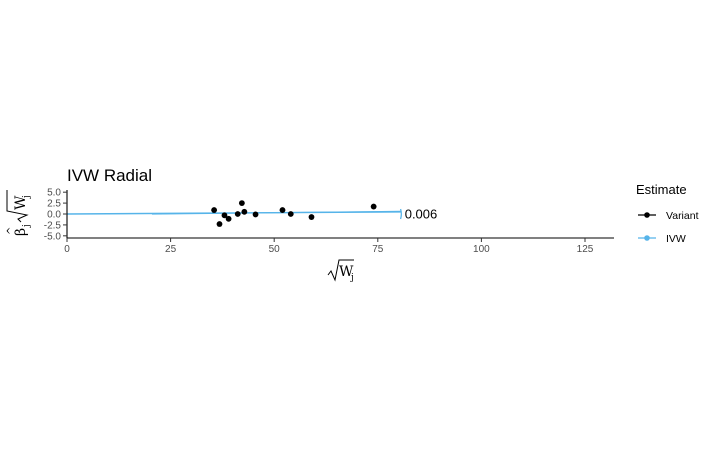  I want to click on legend-title: Estimate, so click(661, 189).